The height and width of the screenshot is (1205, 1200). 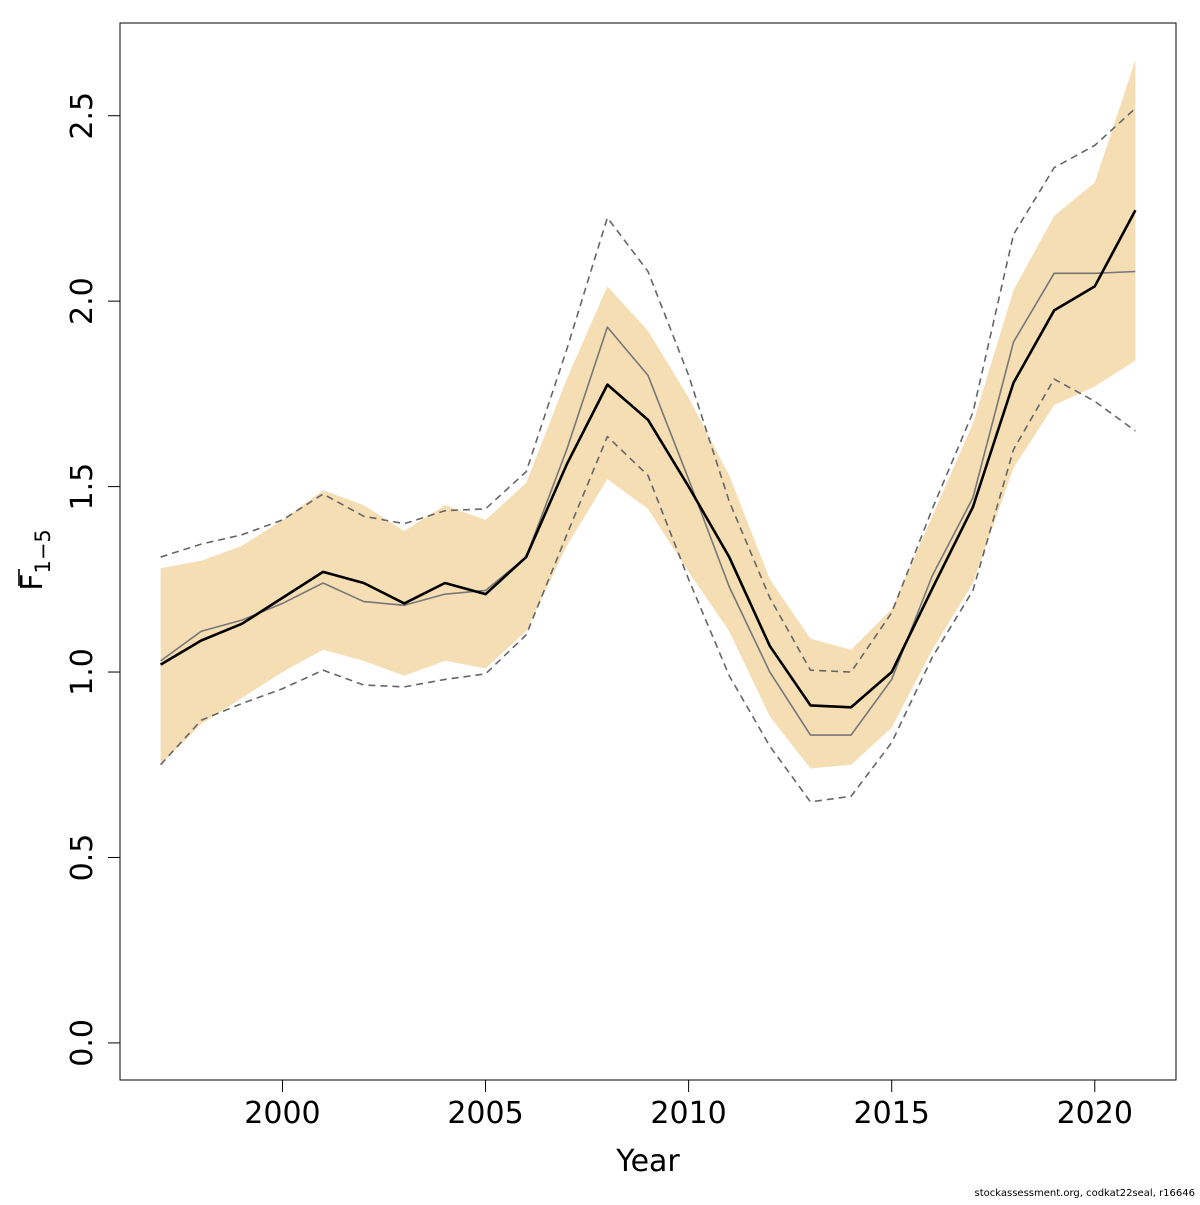 What do you see at coordinates (1095, 1113) in the screenshot?
I see `x-tick-label: 2020` at bounding box center [1095, 1113].